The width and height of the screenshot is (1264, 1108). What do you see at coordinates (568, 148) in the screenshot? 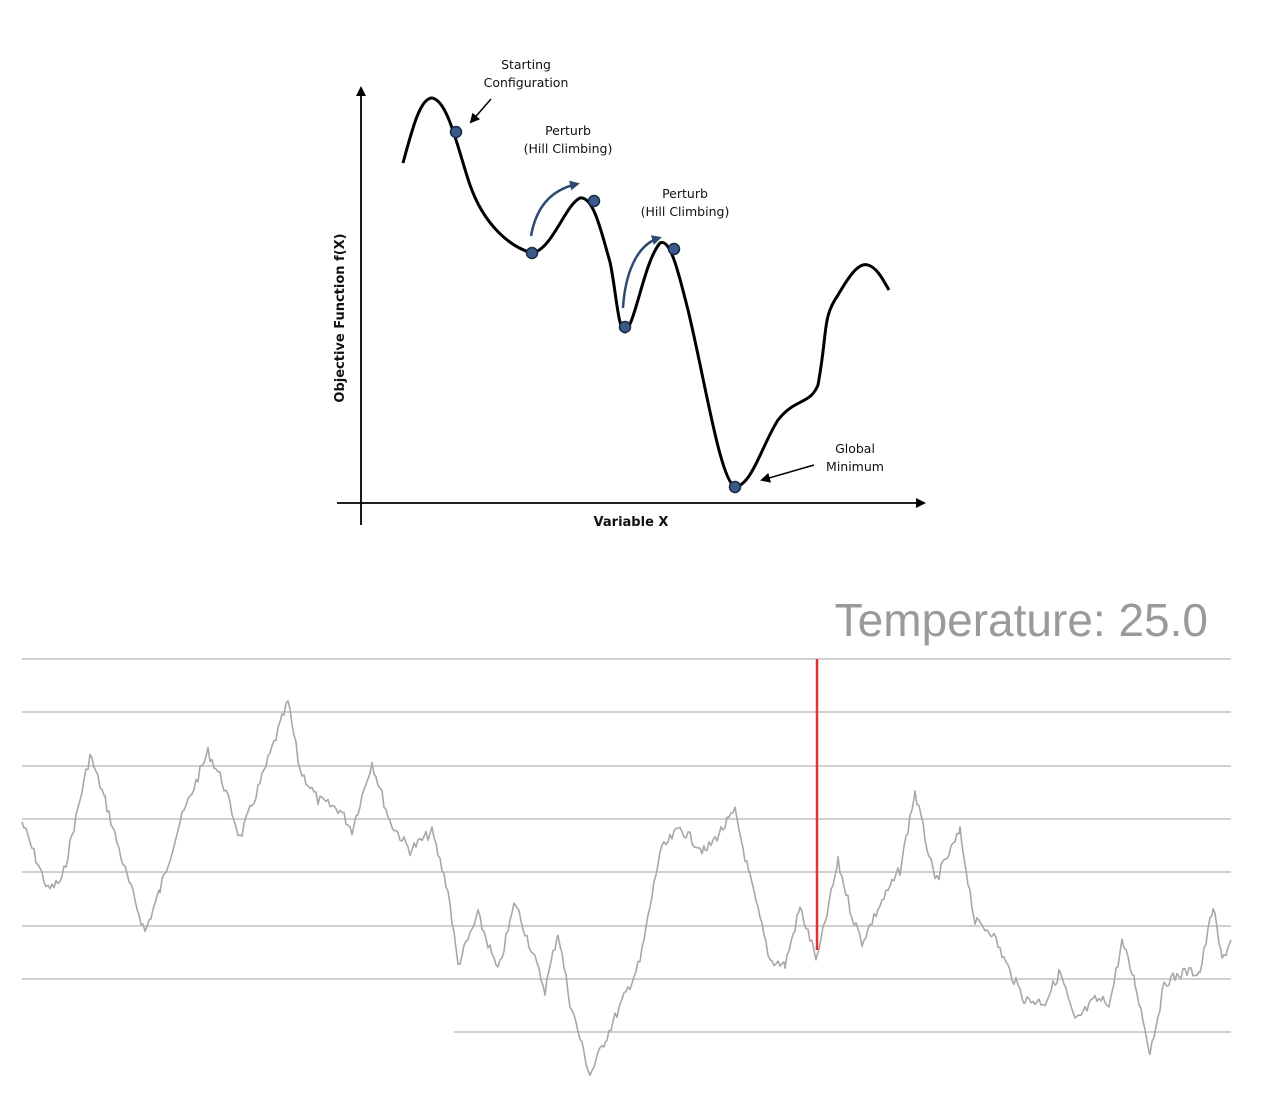
I see `perturb-label-1b: (Hill Climbing)` at bounding box center [568, 148].